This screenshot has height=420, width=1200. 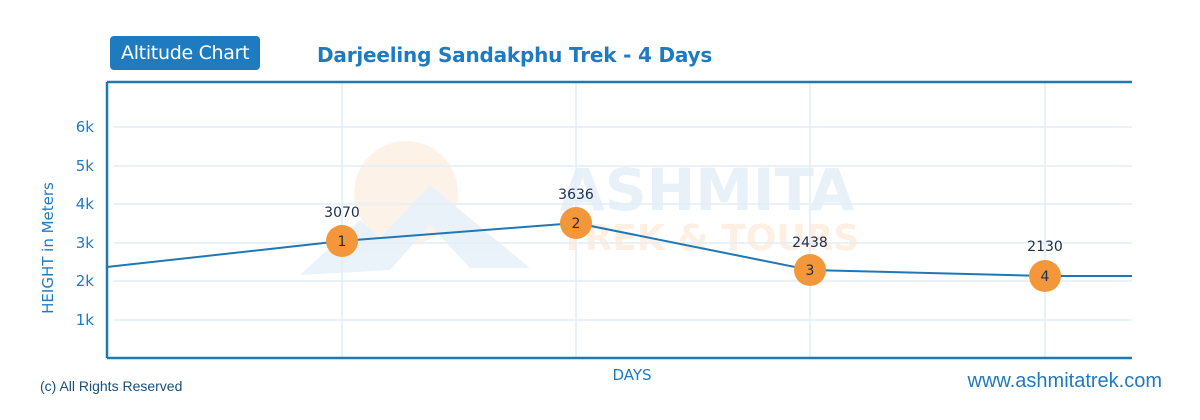 What do you see at coordinates (111, 386) in the screenshot?
I see `copyright-text: (c) All Rights Reserved` at bounding box center [111, 386].